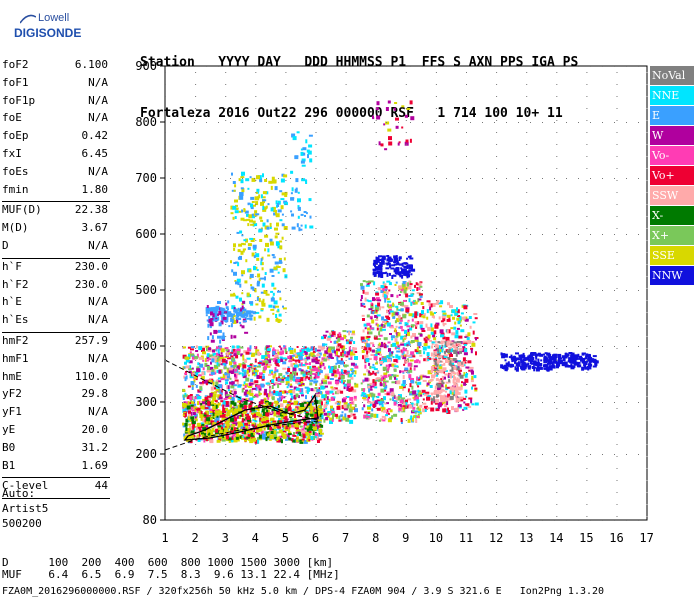  What do you see at coordinates (56, 192) in the screenshot?
I see `param-row: fmin 1.80` at bounding box center [56, 192].